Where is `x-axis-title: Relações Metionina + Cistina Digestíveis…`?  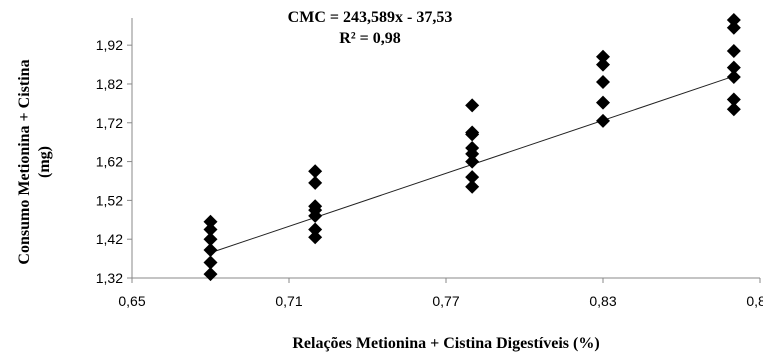 x-axis-title: Relações Metionina + Cistina Digestíveis… is located at coordinates (445, 343).